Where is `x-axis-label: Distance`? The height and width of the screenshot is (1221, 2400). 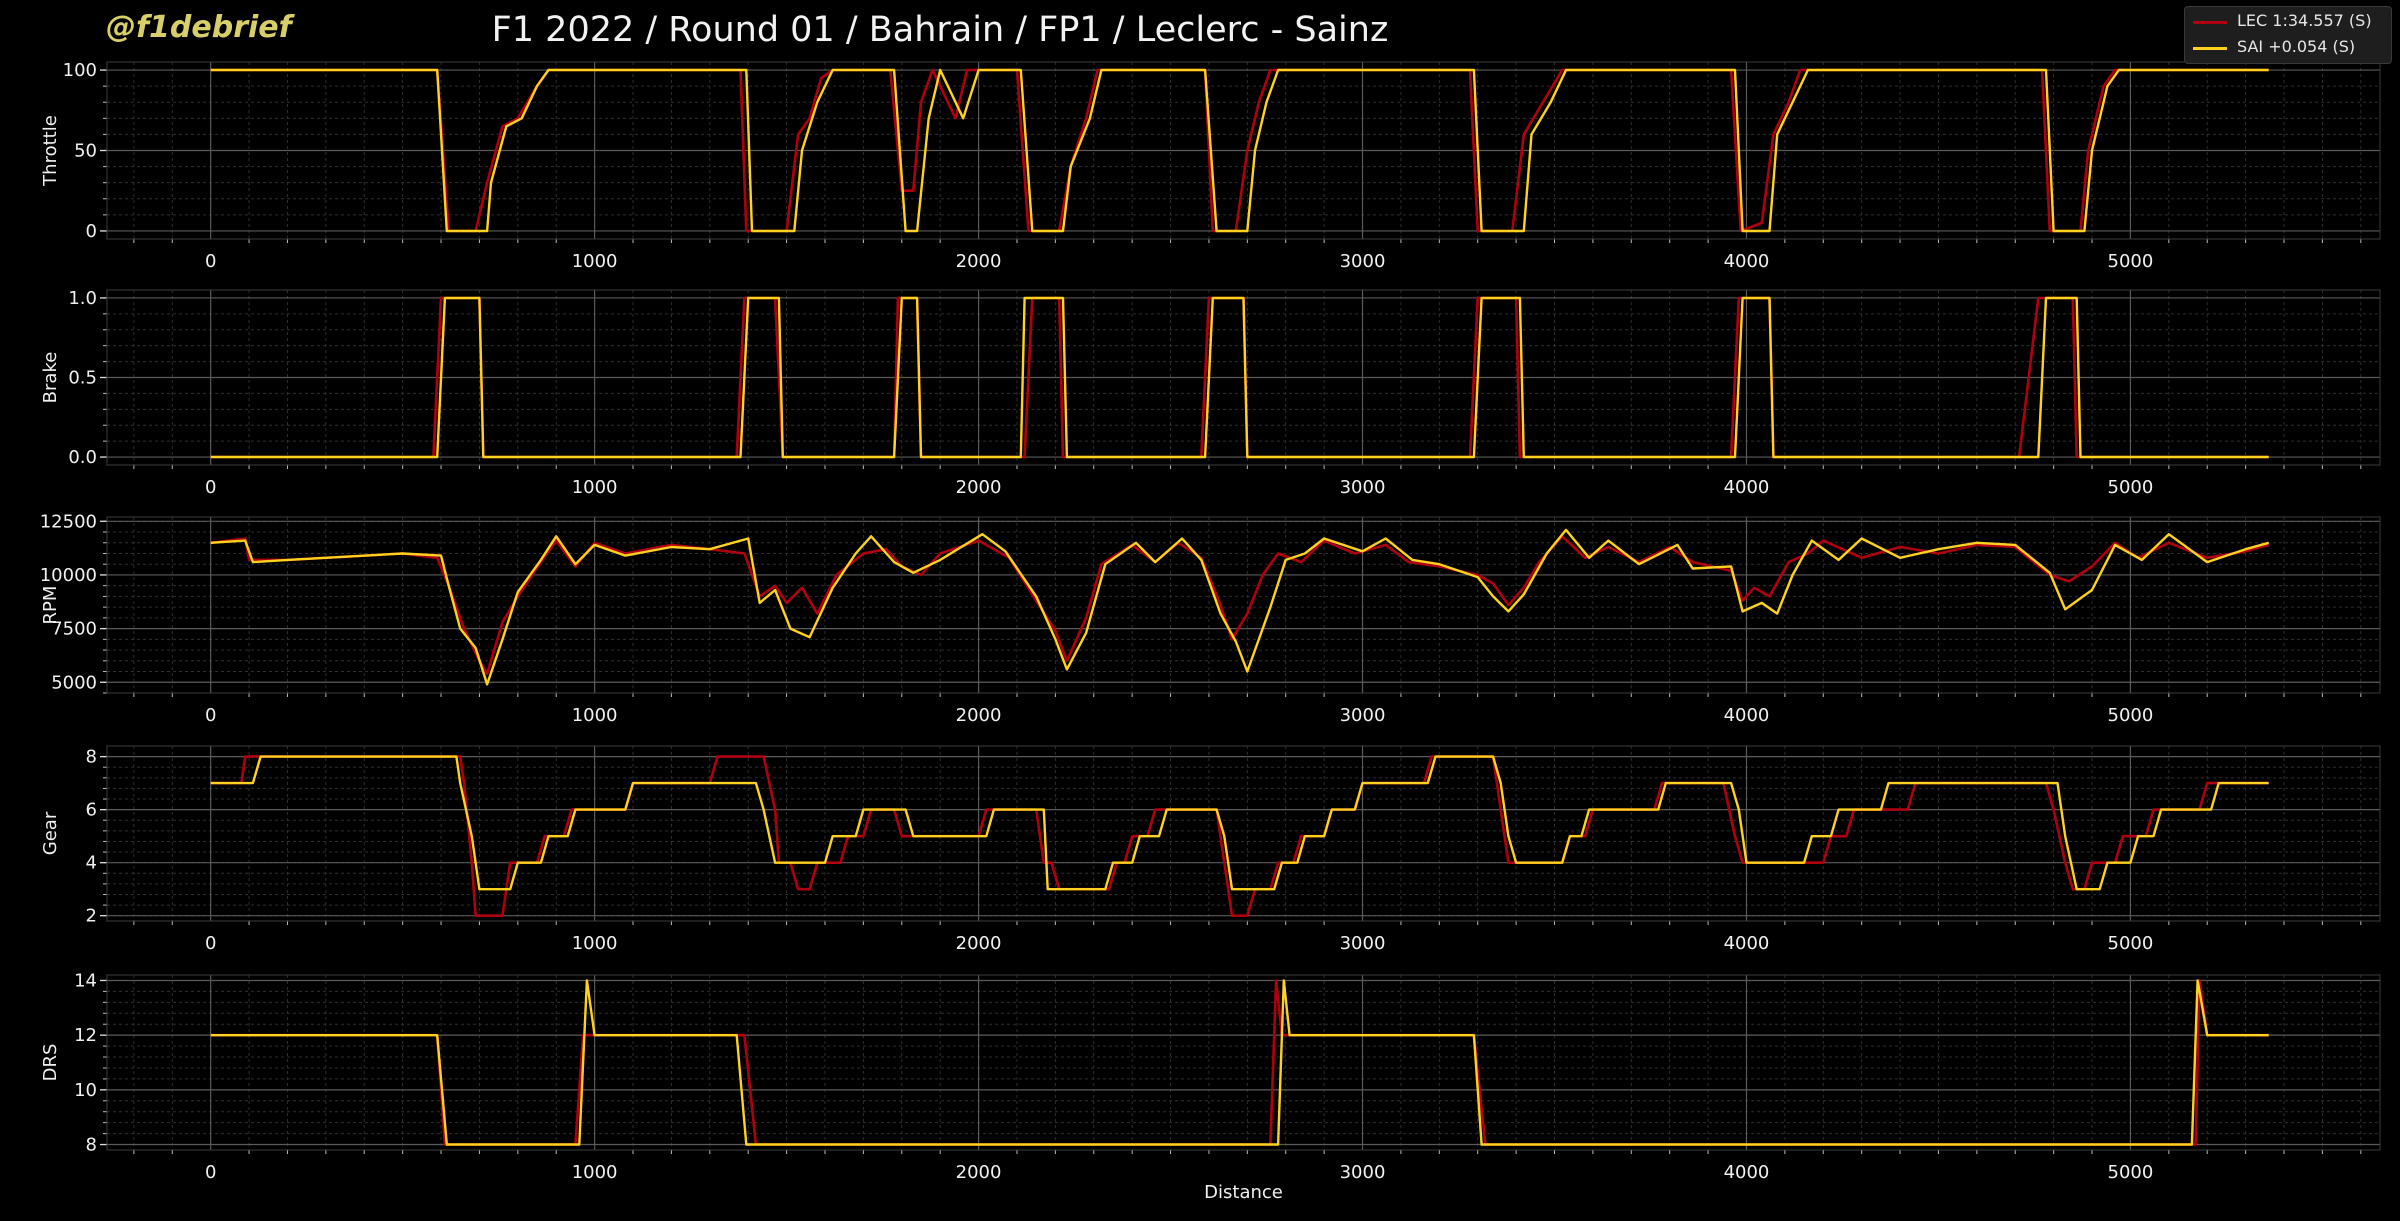
x-axis-label: Distance is located at coordinates (1243, 1192).